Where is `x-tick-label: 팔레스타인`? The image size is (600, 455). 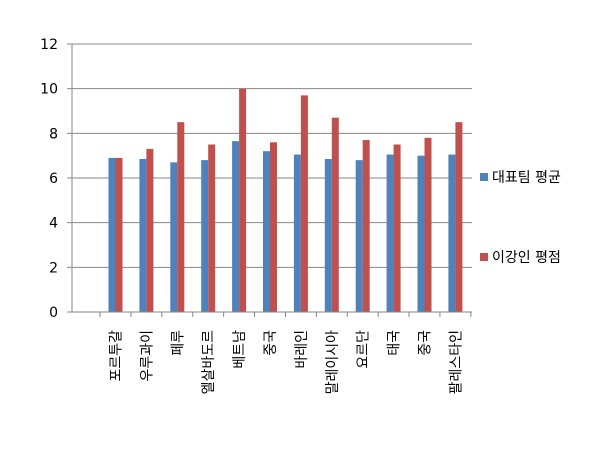
x-tick-label: 팔레스타인 is located at coordinates (456, 362).